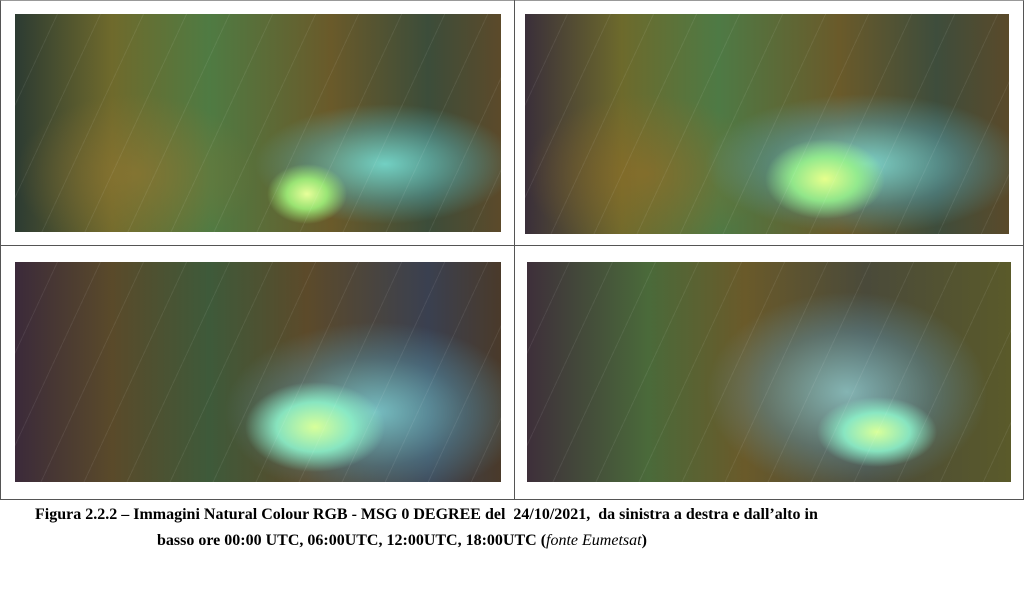 The image size is (1024, 589). I want to click on caption-text: ), so click(644, 540).